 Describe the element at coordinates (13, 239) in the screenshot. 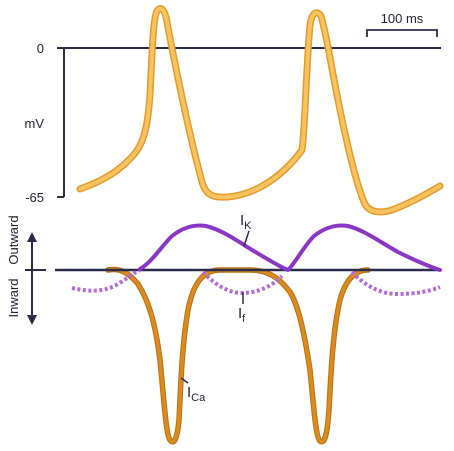

I see `outward-label: Outward` at that location.